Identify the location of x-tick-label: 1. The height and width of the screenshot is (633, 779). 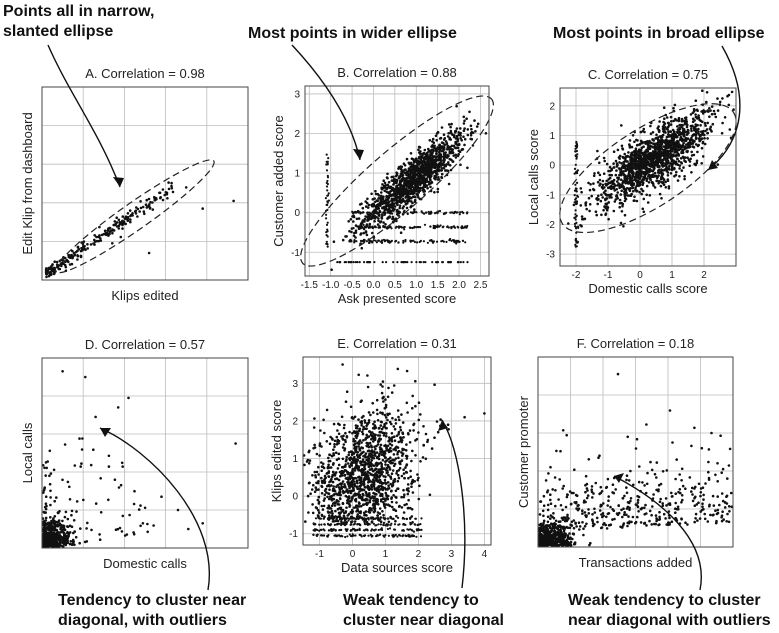
(672, 275).